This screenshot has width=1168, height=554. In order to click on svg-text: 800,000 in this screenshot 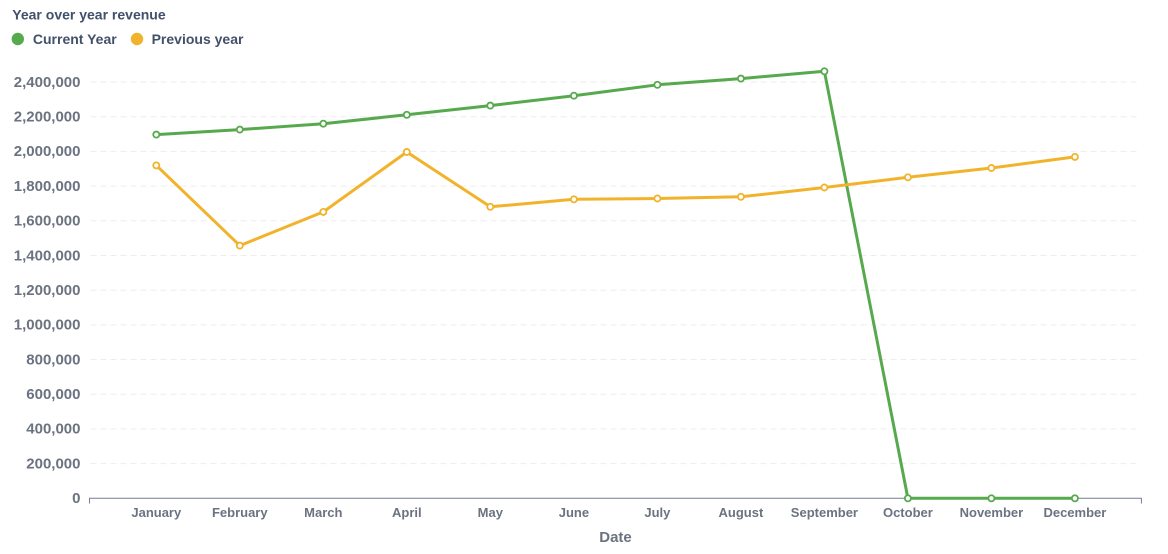, I will do `click(53, 359)`.